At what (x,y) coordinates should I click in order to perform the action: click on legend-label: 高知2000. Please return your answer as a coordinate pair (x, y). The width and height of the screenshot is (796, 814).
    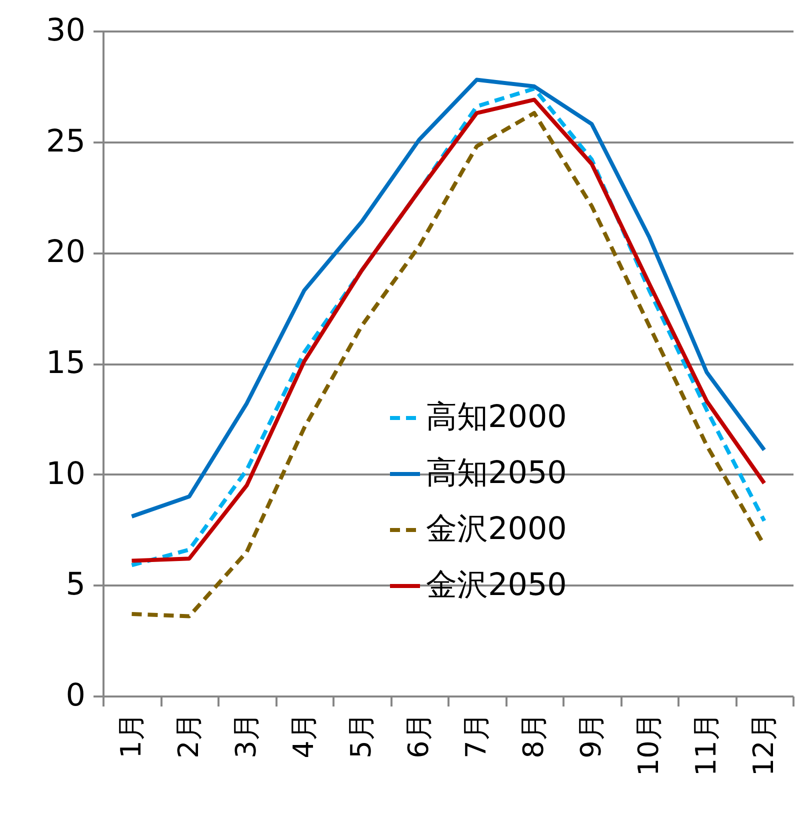
    Looking at the image, I should click on (496, 417).